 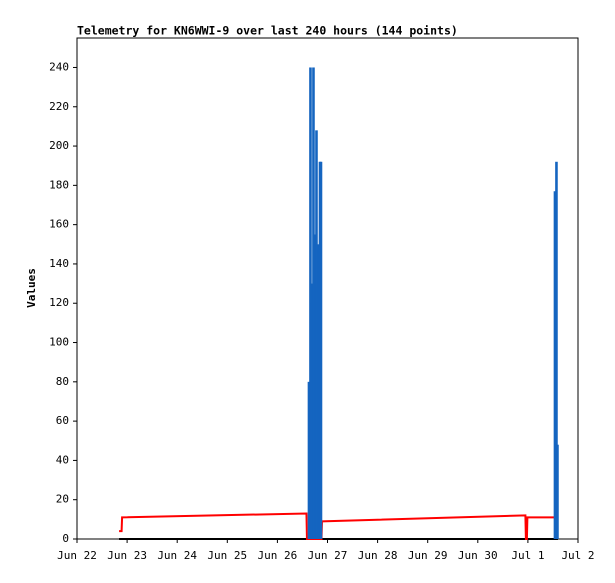 I want to click on x-tick-label: Jun 24, so click(x=177, y=555).